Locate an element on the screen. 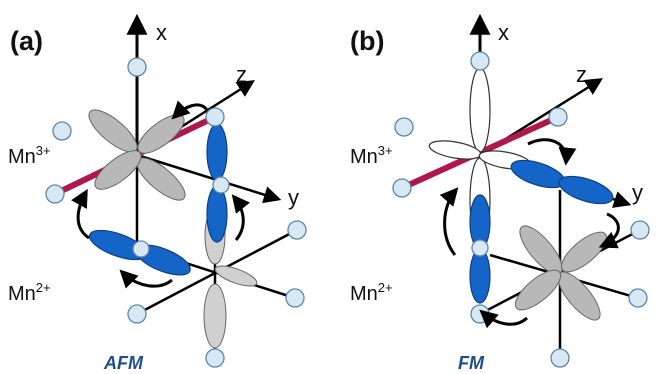  mode-label-a: AFM is located at coordinates (123, 363).